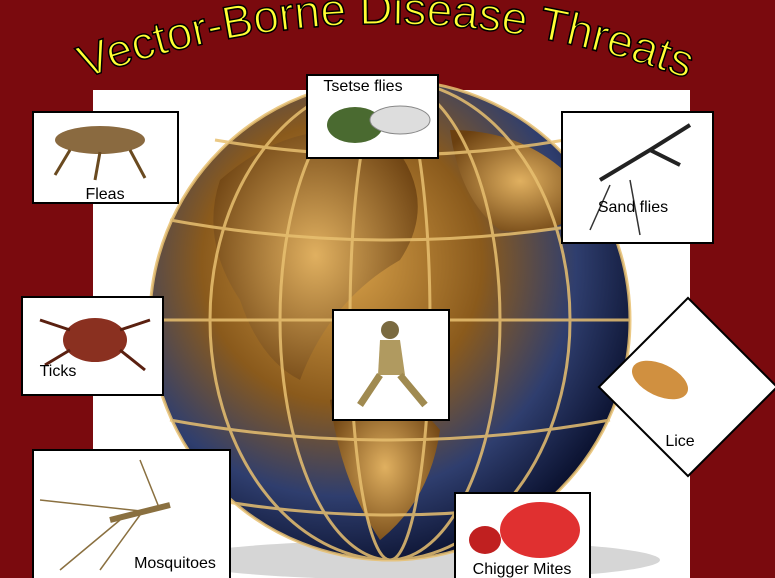 The height and width of the screenshot is (578, 775). I want to click on vector-label: Tsetse flies, so click(362, 86).